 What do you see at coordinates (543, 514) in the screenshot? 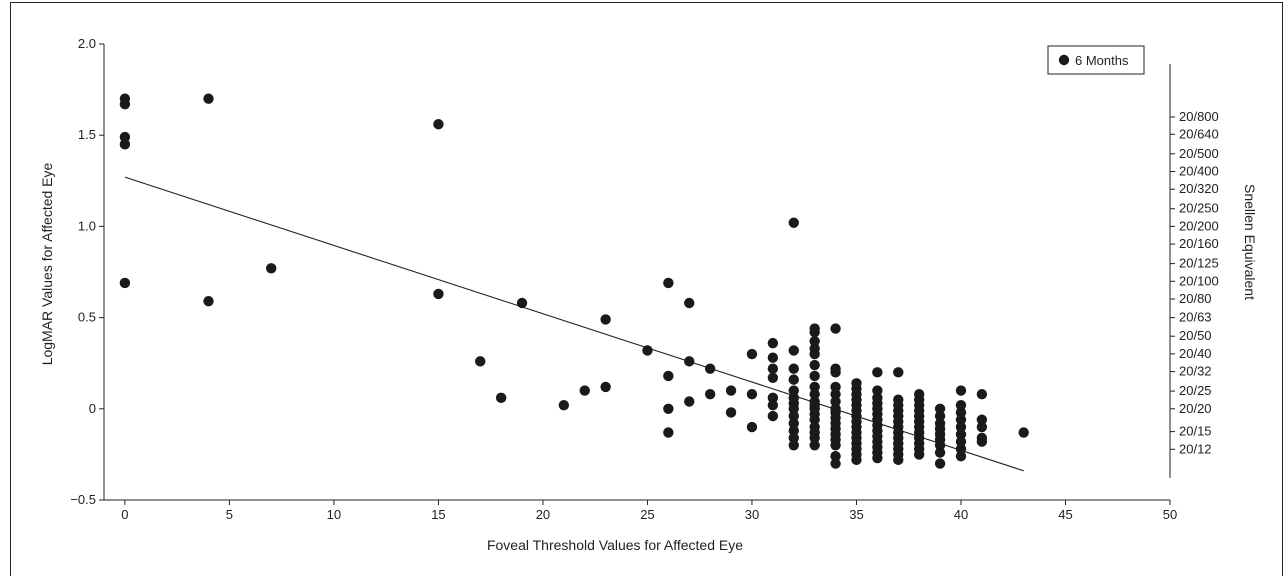
I see `x-tick-label: 20` at bounding box center [543, 514].